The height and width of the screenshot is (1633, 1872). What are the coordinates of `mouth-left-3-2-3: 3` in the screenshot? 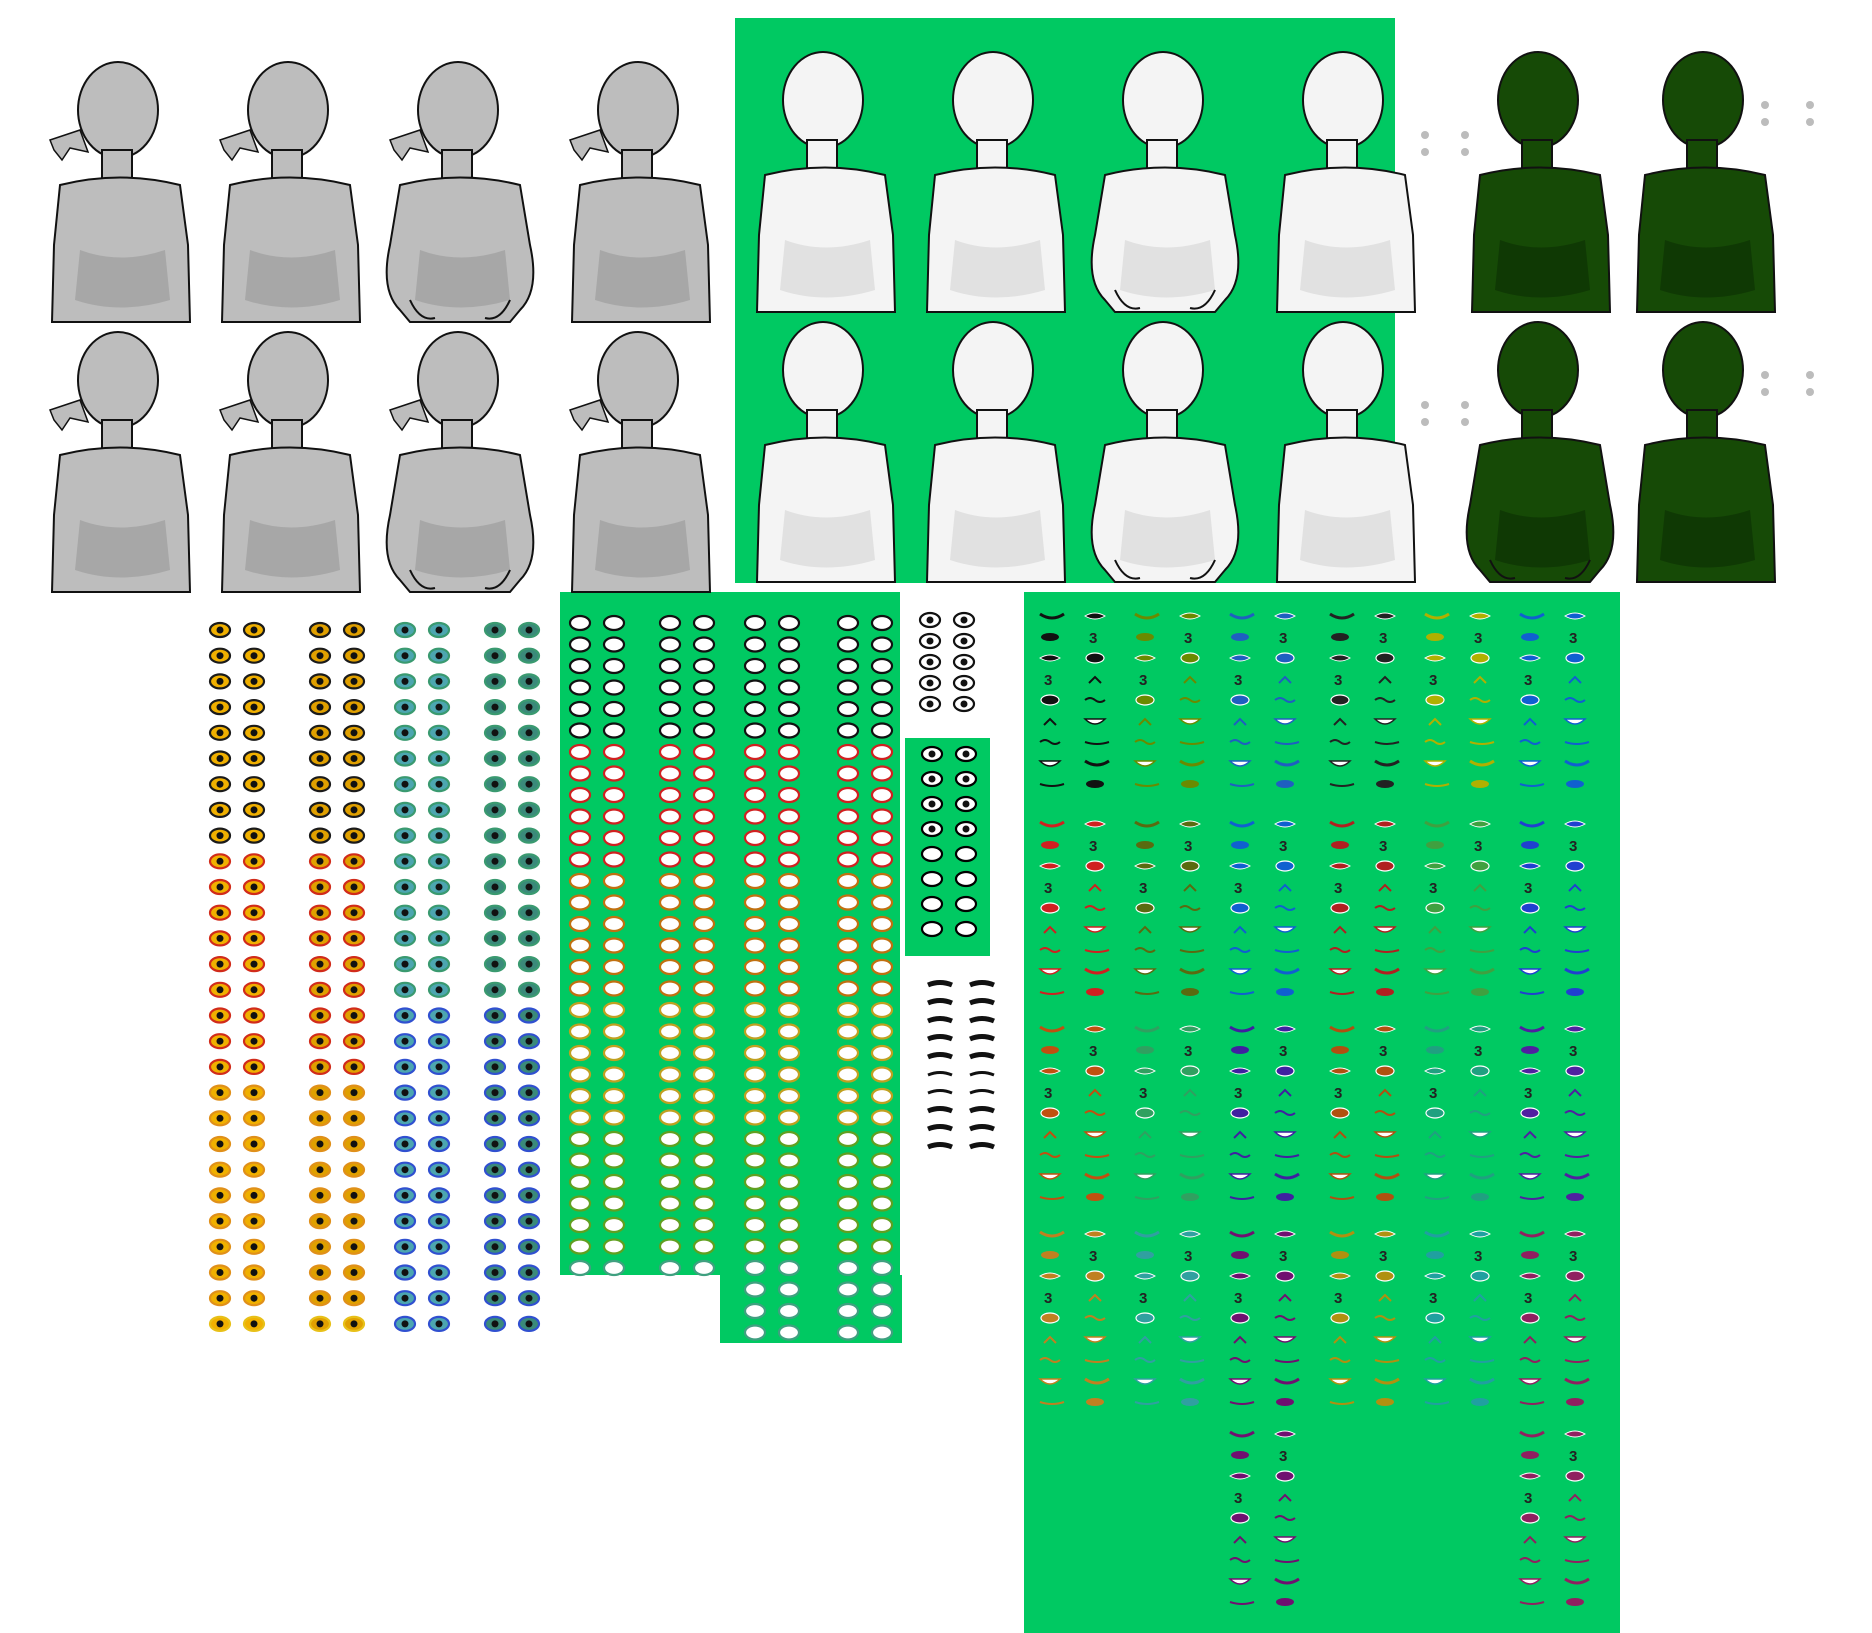 It's located at (1338, 1093).